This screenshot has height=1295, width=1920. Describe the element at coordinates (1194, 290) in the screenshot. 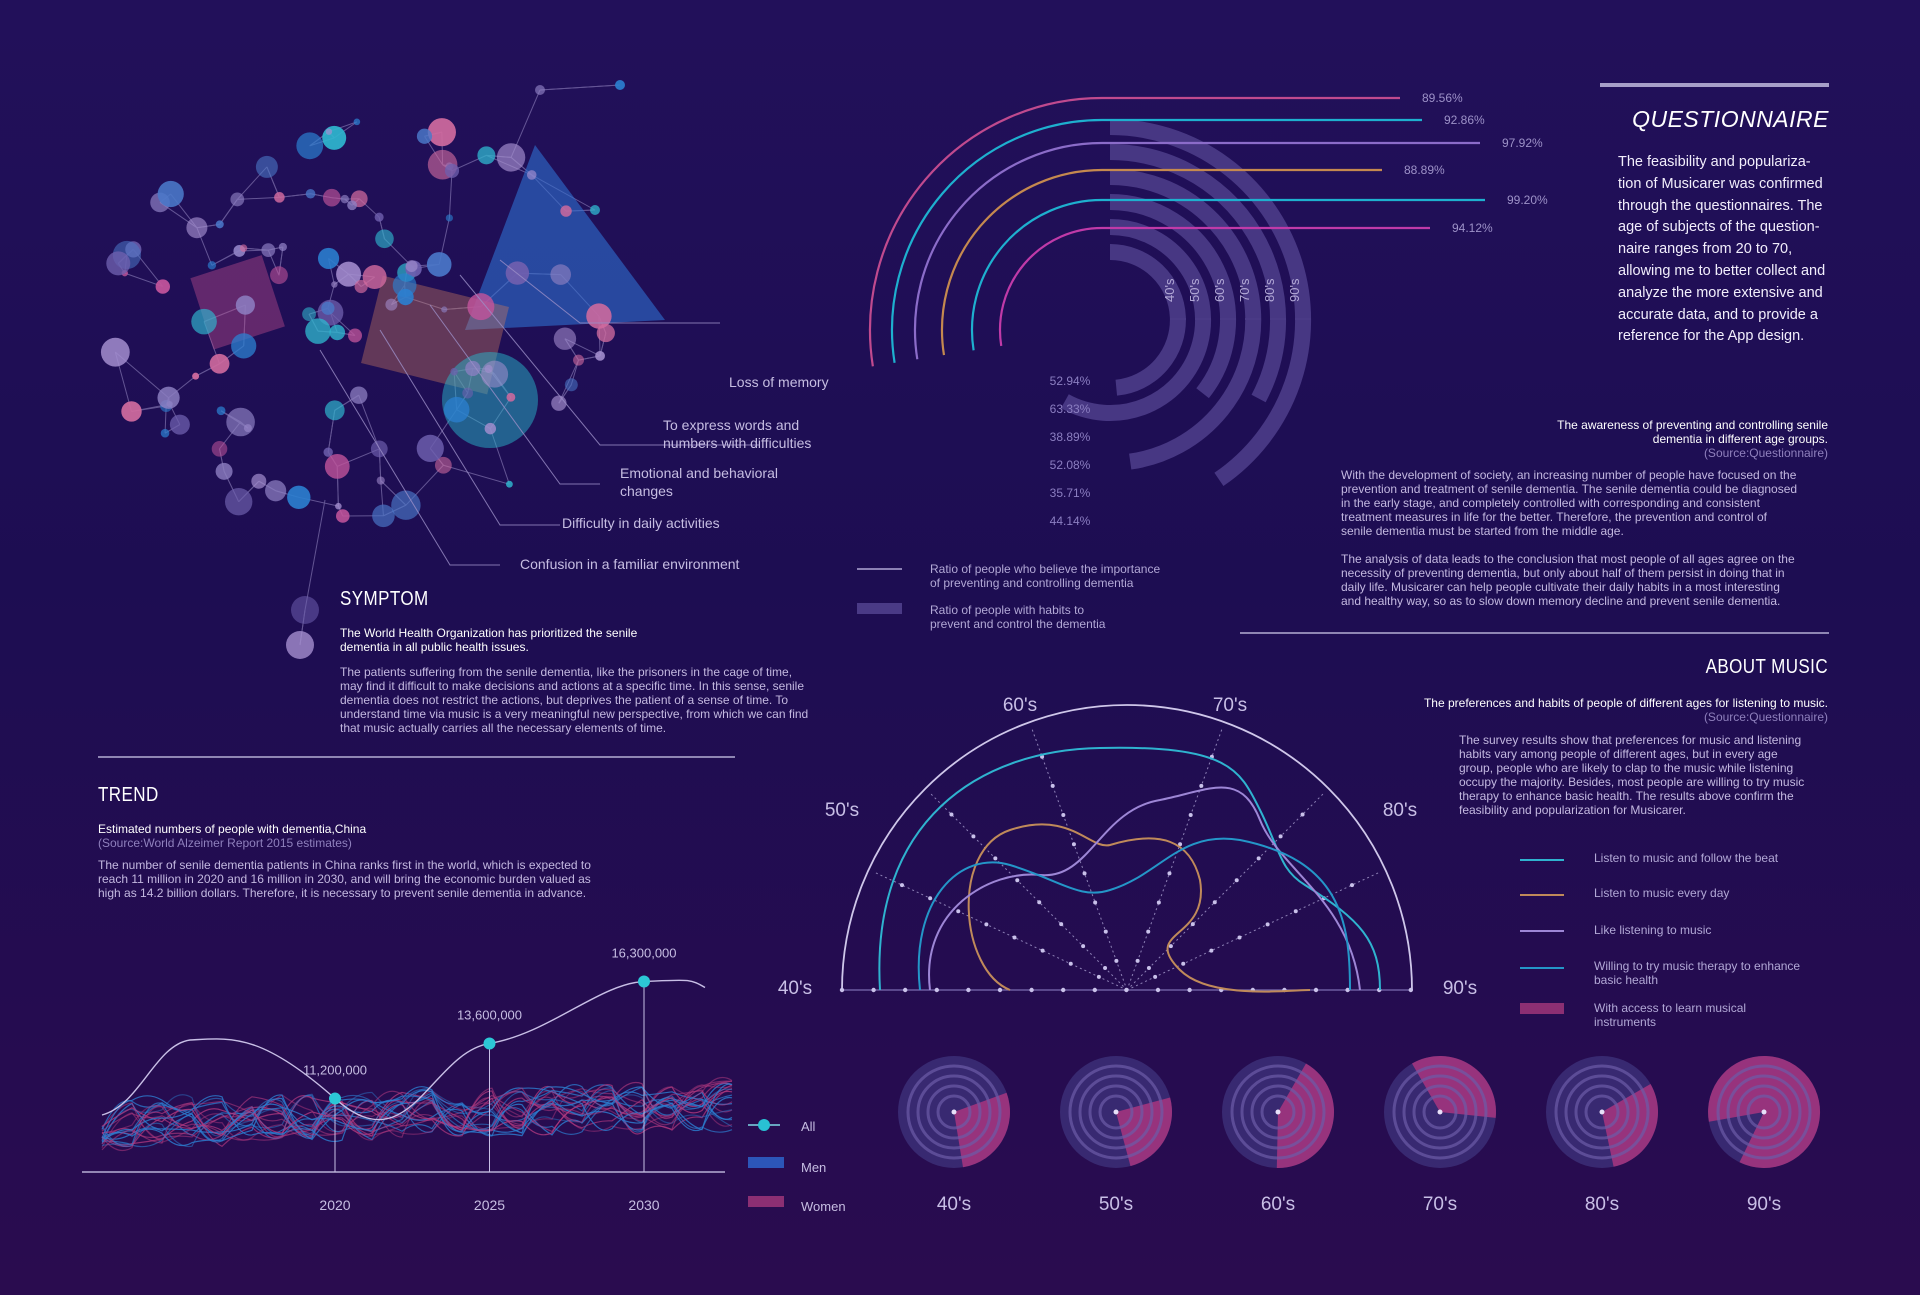

I see `age-label-50's: 50's` at that location.